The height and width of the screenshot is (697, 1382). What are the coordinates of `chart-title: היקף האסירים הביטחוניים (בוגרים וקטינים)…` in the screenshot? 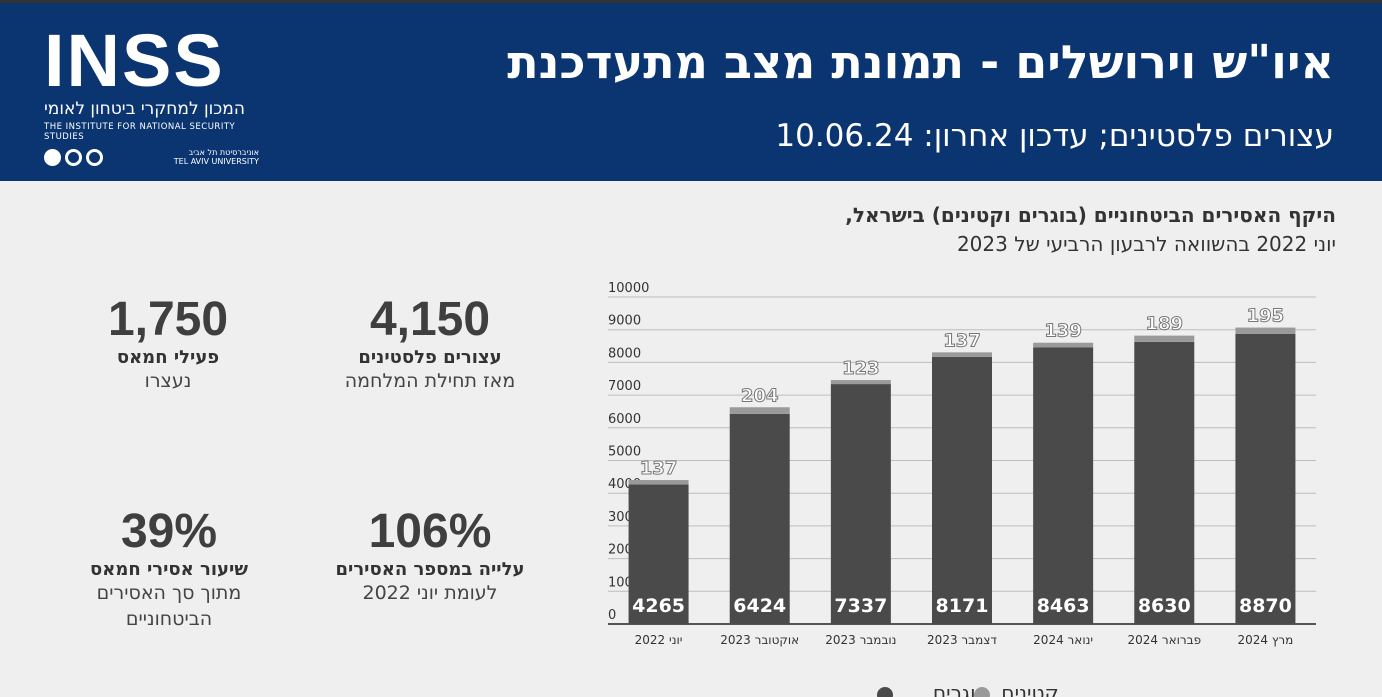 It's located at (1090, 215).